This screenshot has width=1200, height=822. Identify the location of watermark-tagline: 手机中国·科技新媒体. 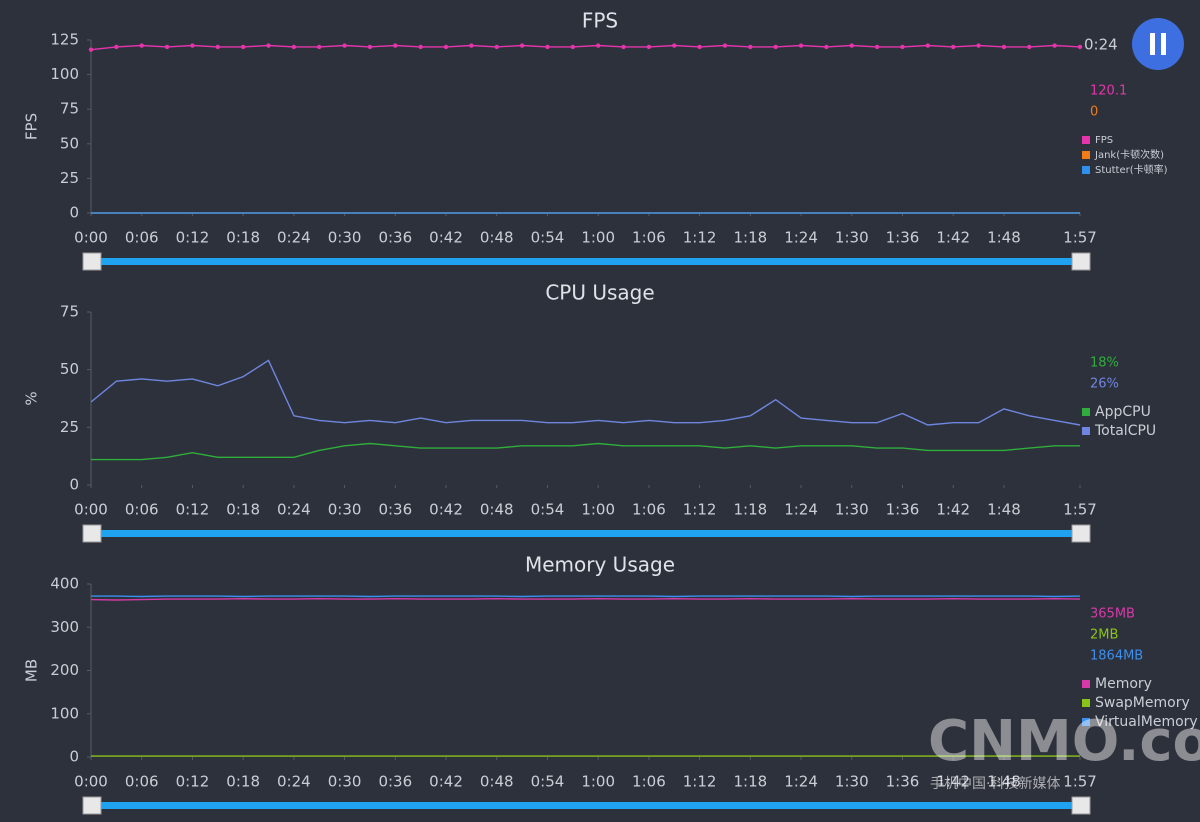
(995, 784).